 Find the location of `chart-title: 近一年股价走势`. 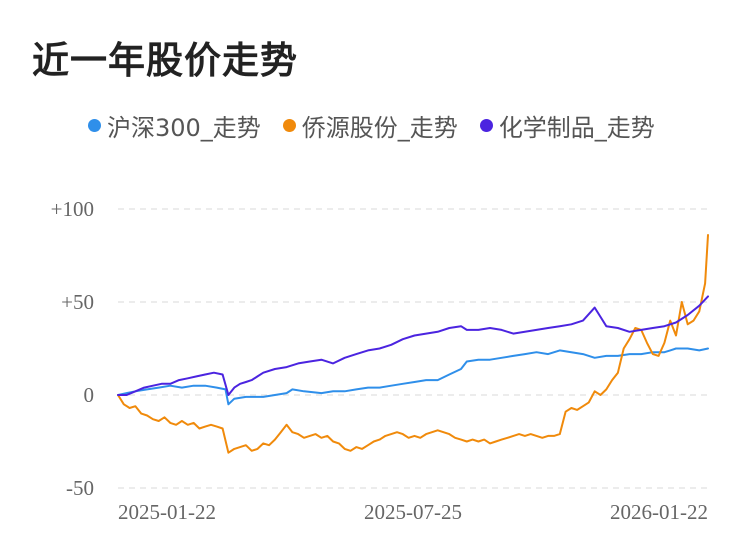

chart-title: 近一年股价走势 is located at coordinates (165, 60).